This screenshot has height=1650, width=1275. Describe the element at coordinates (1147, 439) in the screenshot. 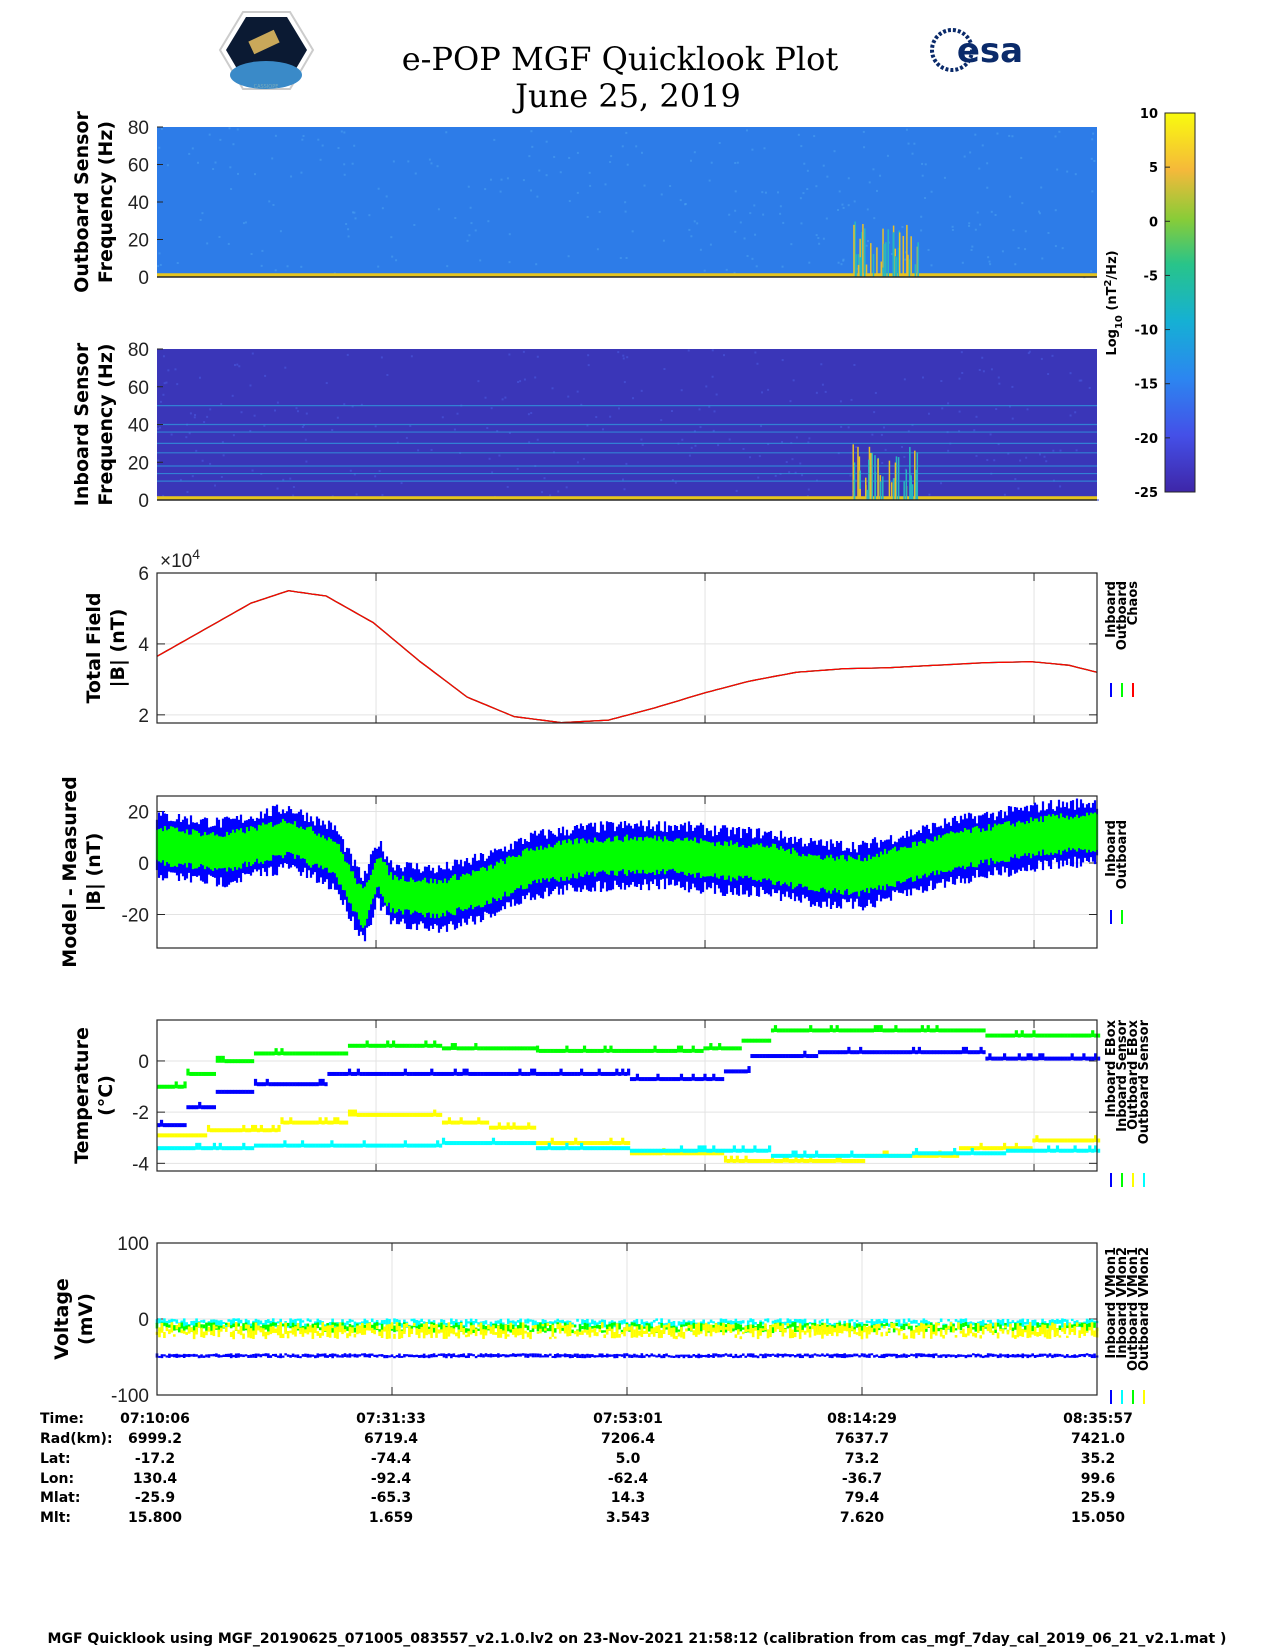

I see `colorbar-tick-label: -20` at that location.